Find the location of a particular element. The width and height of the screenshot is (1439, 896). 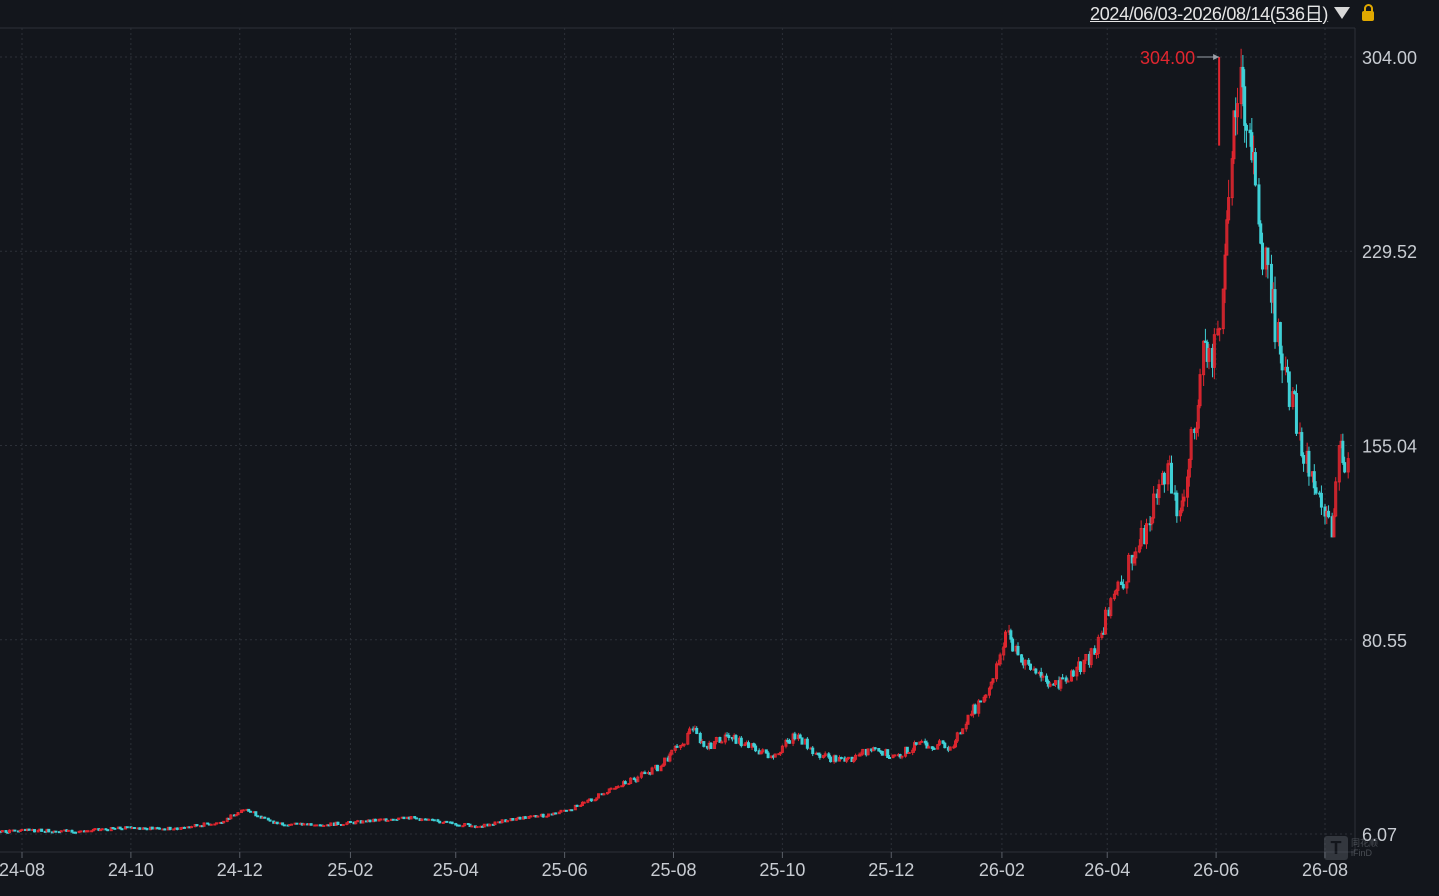

x-tick-label: 26-06 is located at coordinates (1216, 870).